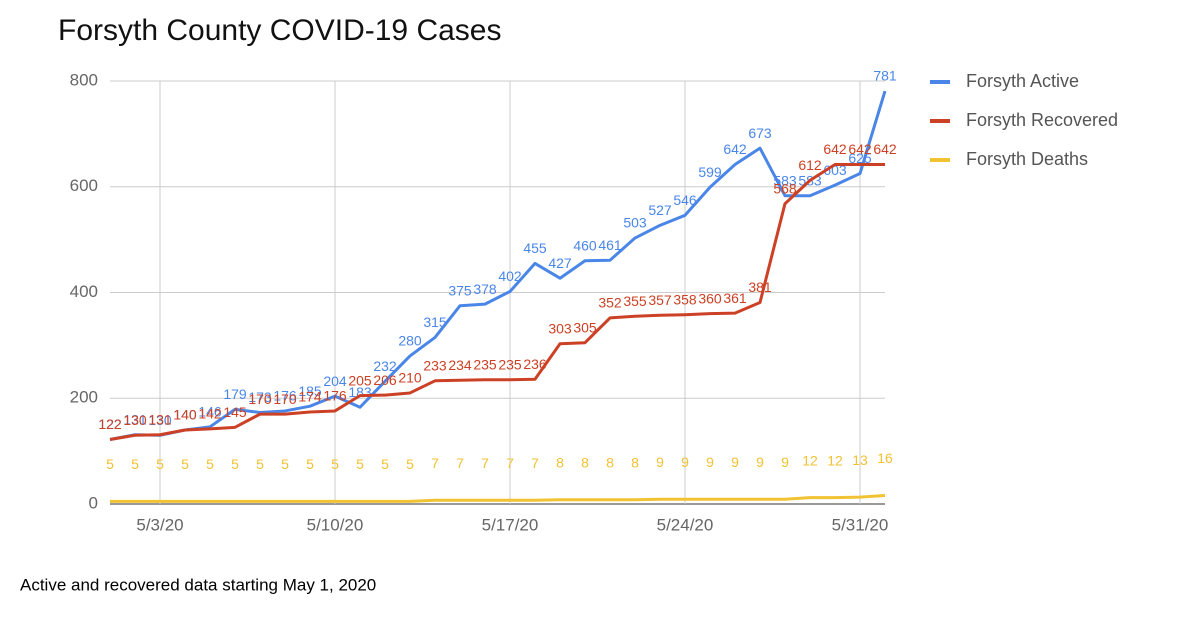 This screenshot has height=626, width=1200. I want to click on data-label: 145, so click(235, 412).